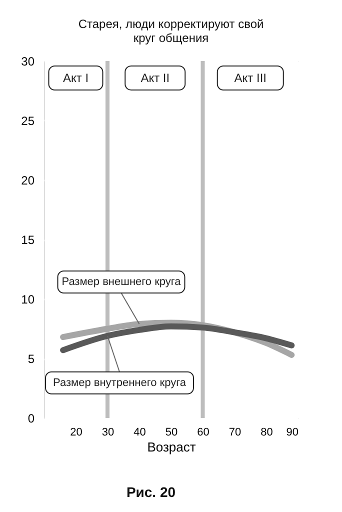 The width and height of the screenshot is (342, 512). Describe the element at coordinates (108, 432) in the screenshot. I see `x-tick-label: 30` at that location.